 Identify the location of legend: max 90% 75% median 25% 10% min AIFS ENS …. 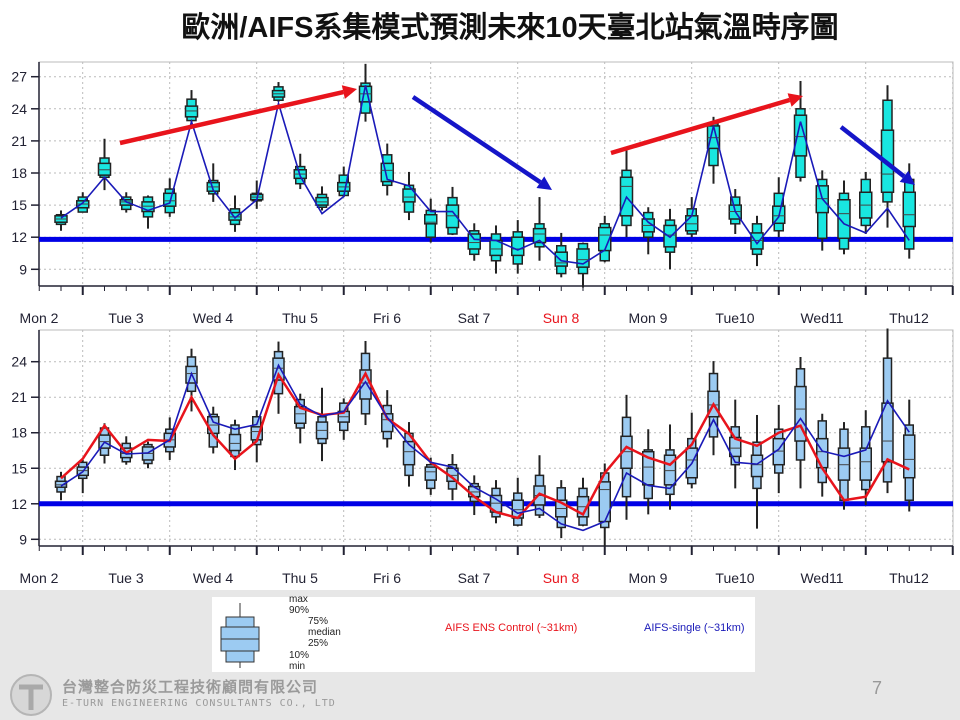
(483, 633).